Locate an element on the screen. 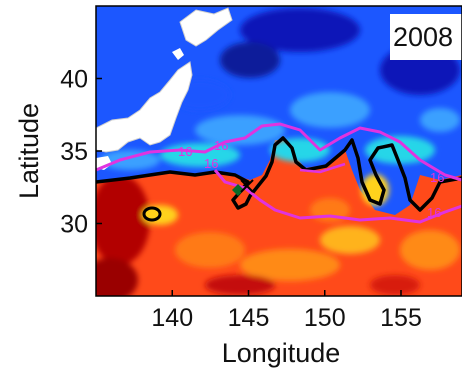 Image resolution: width=462 pixels, height=372 pixels. y-tick-label: 40 is located at coordinates (74, 80).